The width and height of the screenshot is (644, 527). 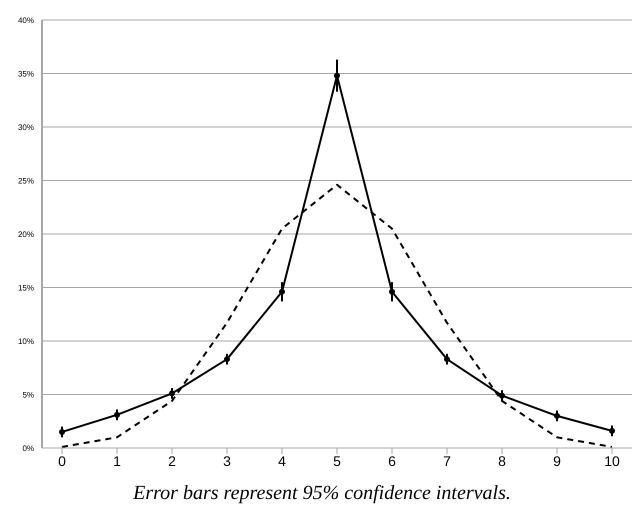 What do you see at coordinates (557, 460) in the screenshot?
I see `x-tick-label: 9` at bounding box center [557, 460].